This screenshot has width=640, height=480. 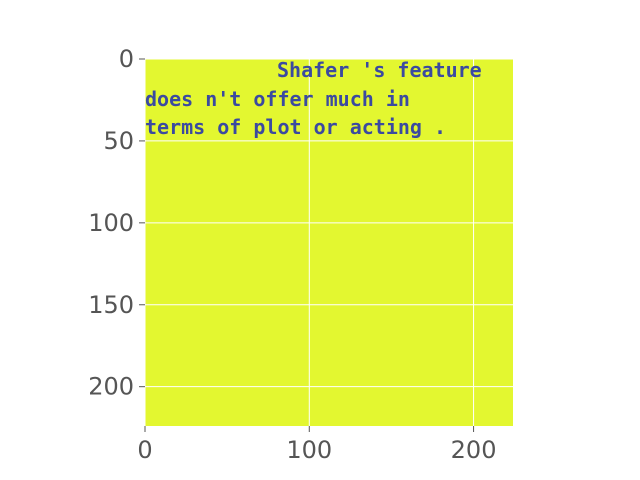 What do you see at coordinates (118, 141) in the screenshot?
I see `y-tick-label-1: 50` at bounding box center [118, 141].